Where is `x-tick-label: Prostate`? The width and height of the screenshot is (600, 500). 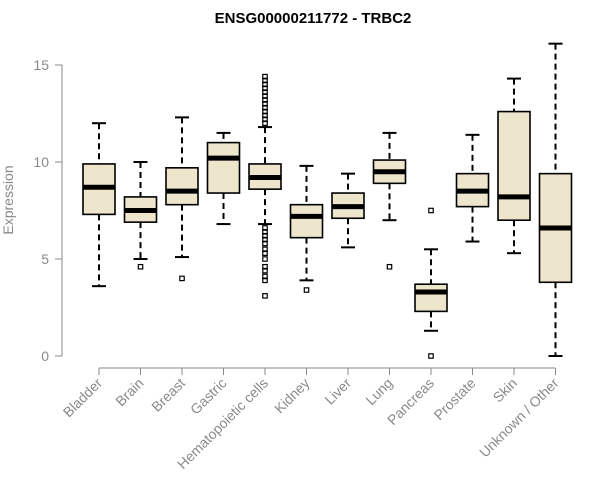 x-tick-label: Prostate is located at coordinates (454, 399).